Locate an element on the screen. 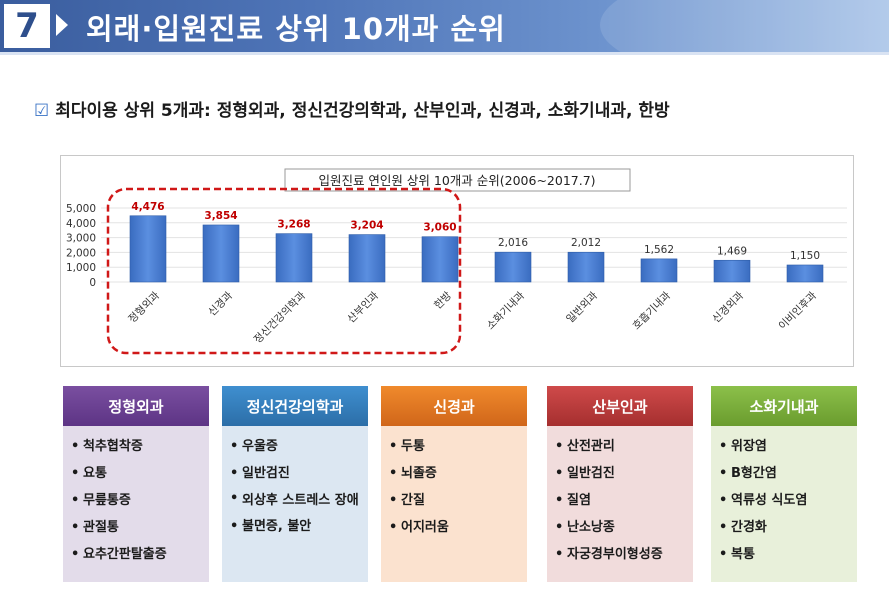 The width and height of the screenshot is (889, 590). symptom-list: 위장염B형간염역류성 식도염간경화복통 is located at coordinates (785, 500).